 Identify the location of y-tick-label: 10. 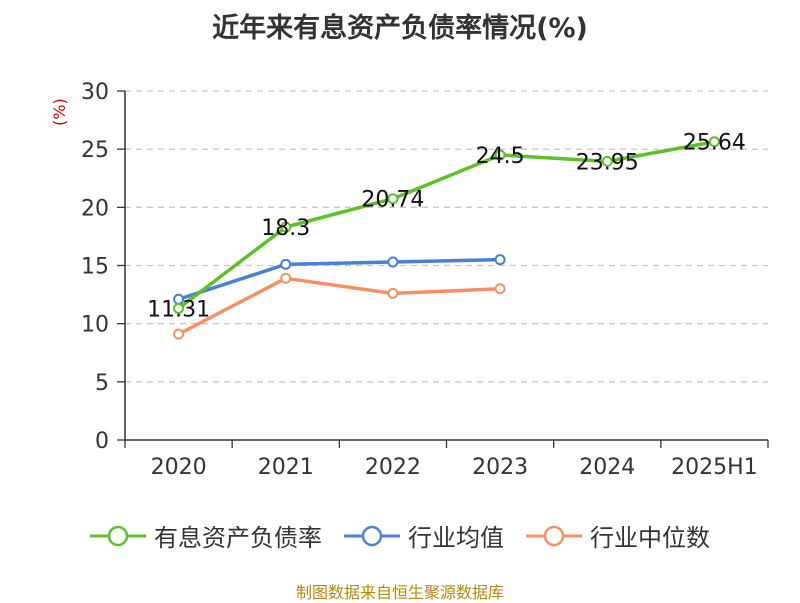
(95, 325).